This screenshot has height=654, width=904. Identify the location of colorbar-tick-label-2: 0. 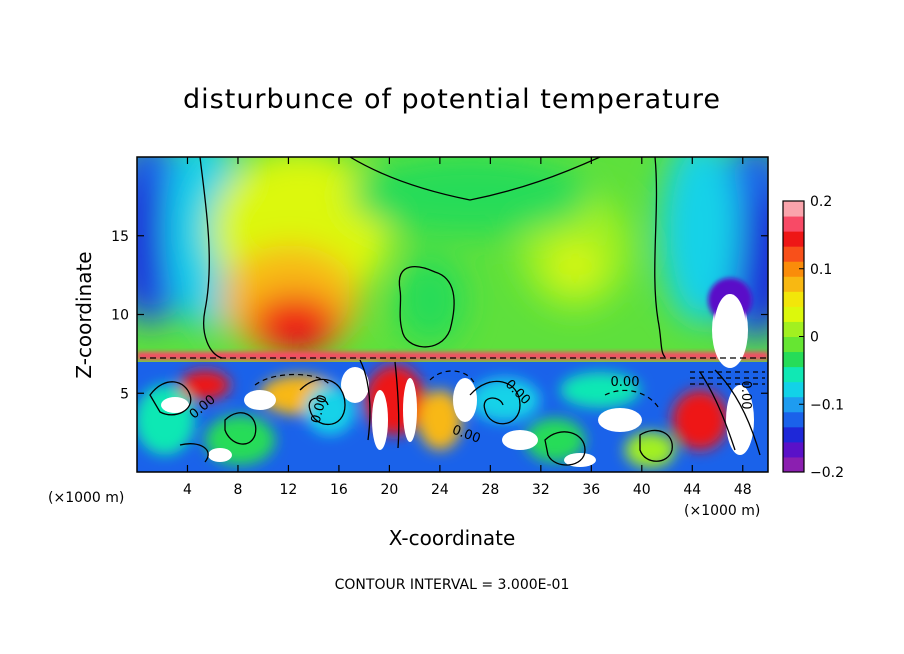
(814, 338).